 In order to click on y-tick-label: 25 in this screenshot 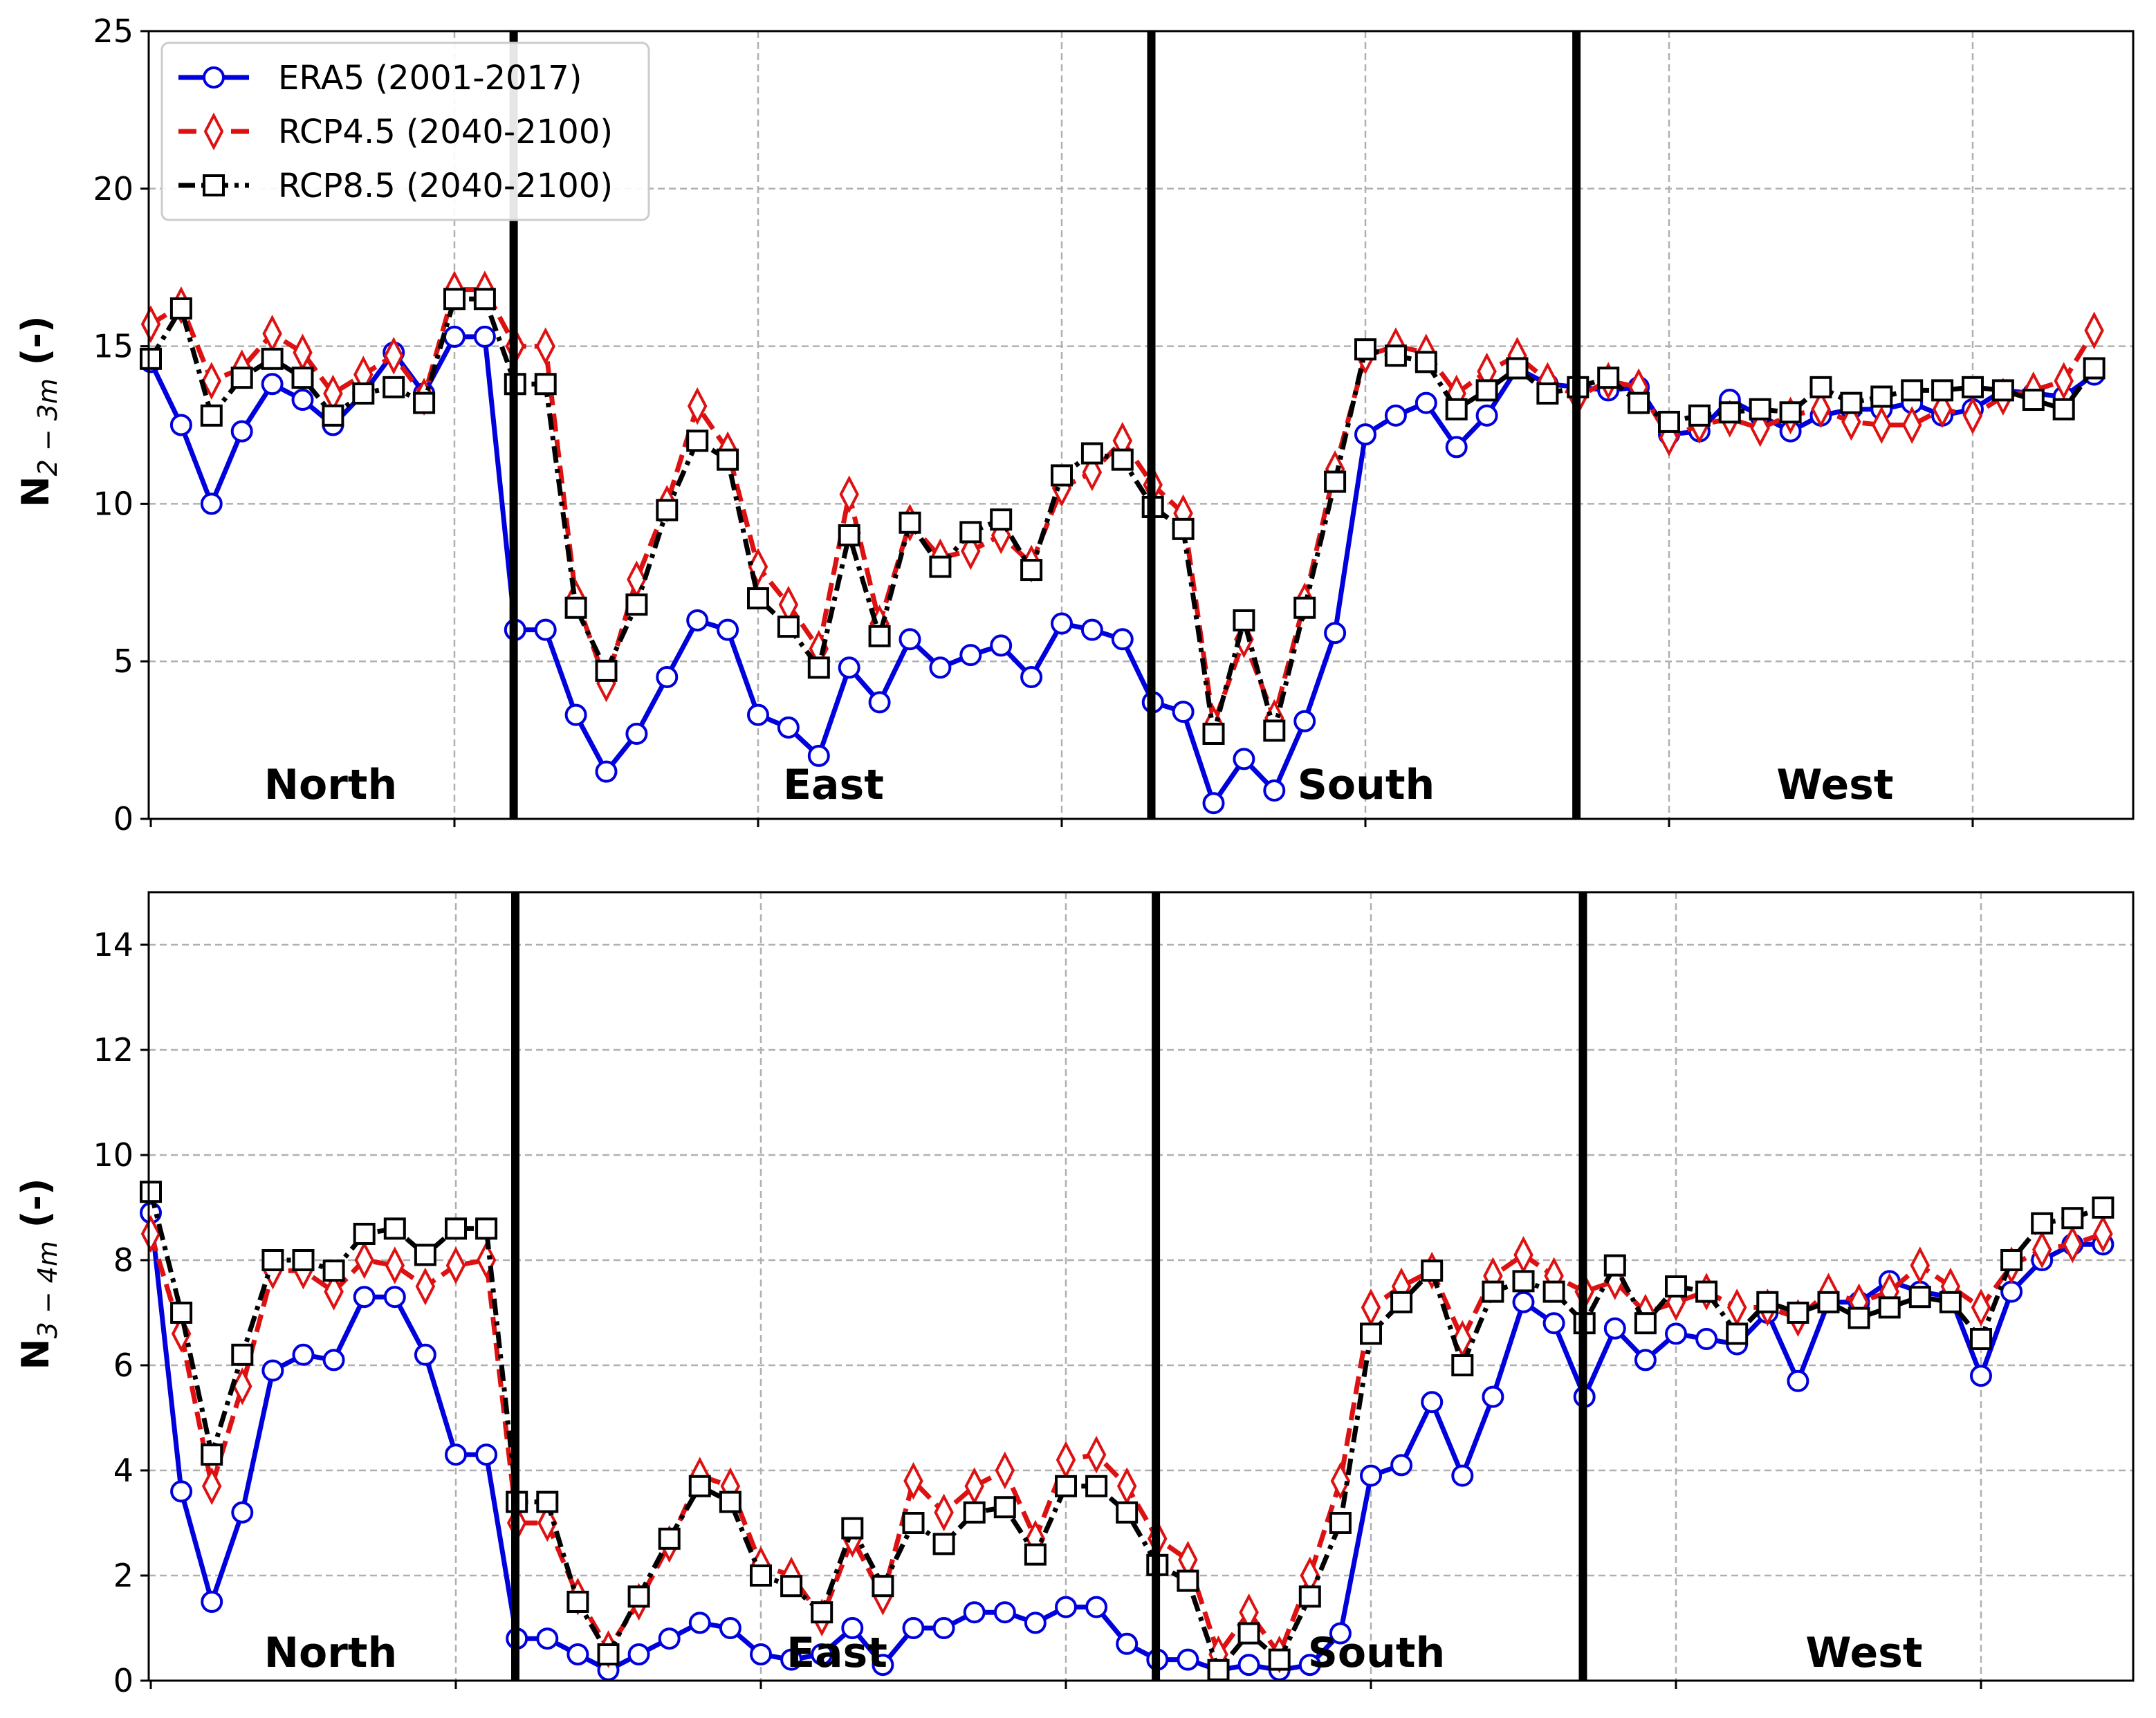, I will do `click(113, 31)`.